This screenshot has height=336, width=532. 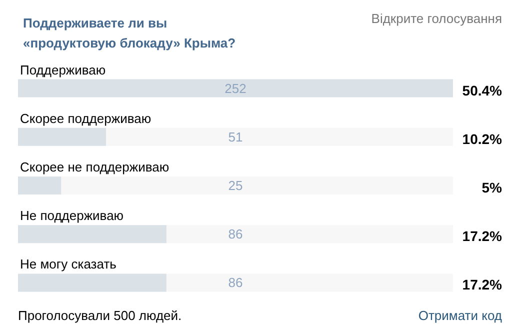 I want to click on y-tick-label: Скорее не поддерживаю, so click(x=95, y=167).